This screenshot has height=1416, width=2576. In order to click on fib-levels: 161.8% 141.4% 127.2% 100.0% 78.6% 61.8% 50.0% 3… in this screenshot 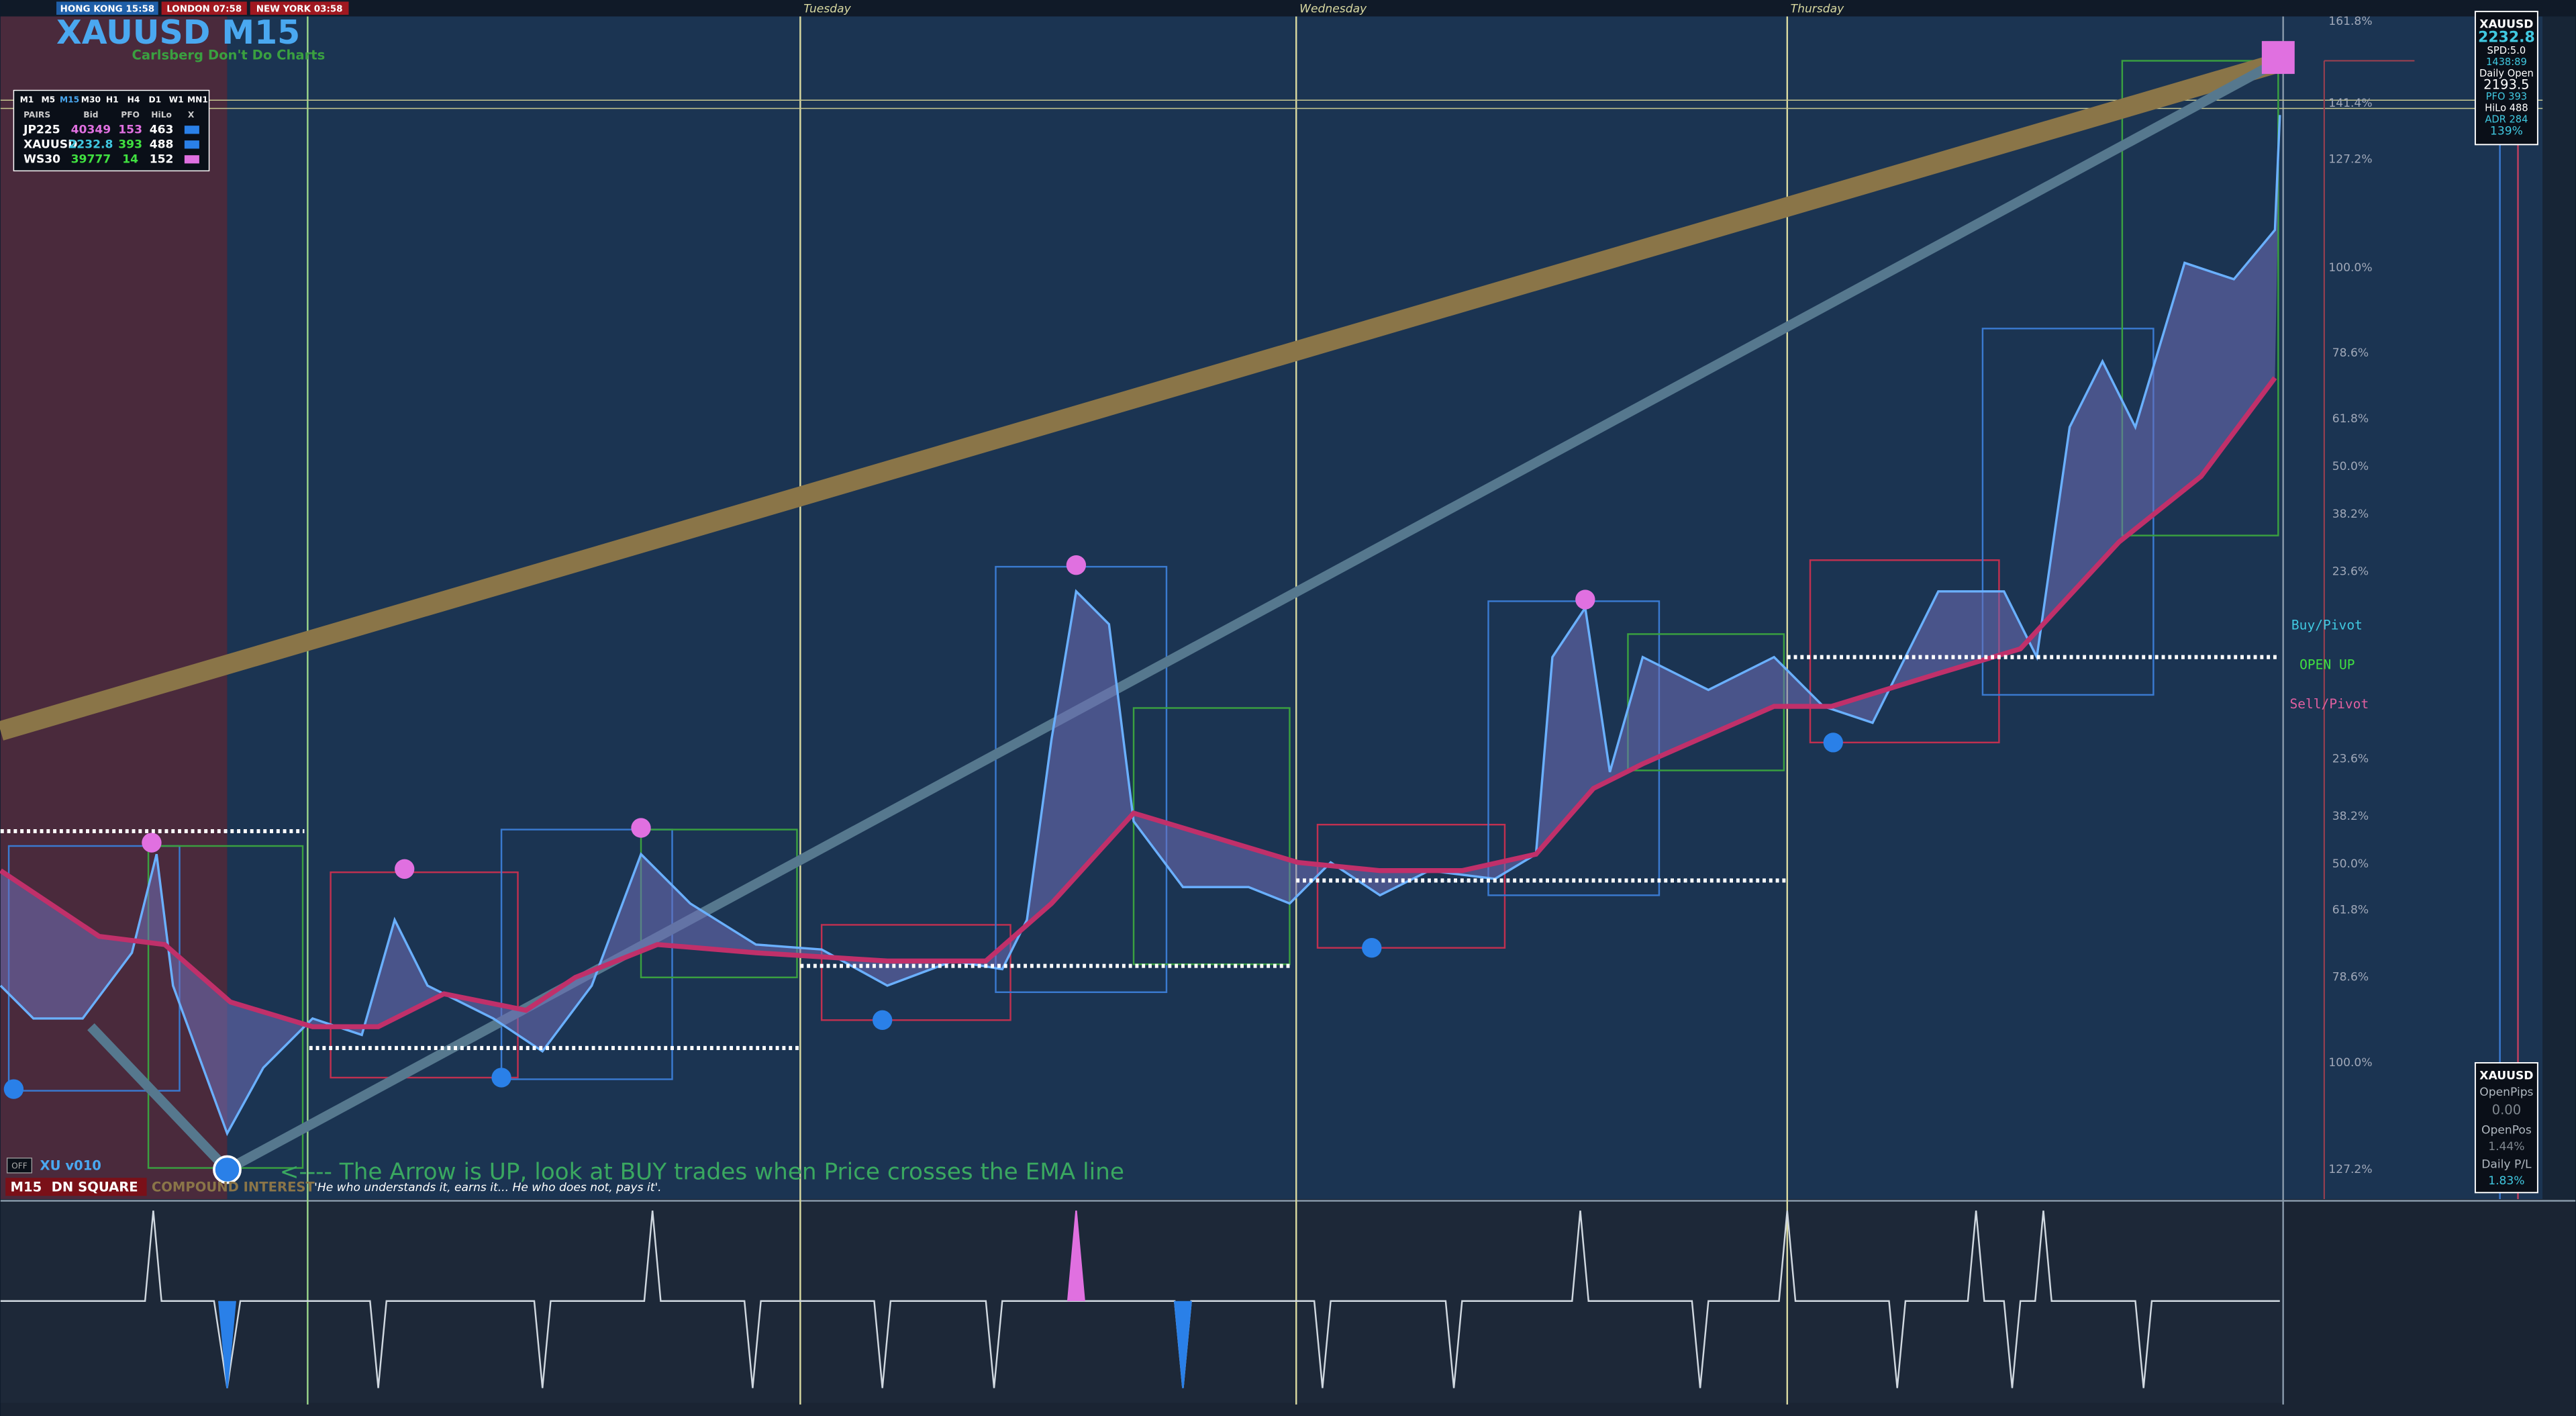, I will do `click(2350, 595)`.